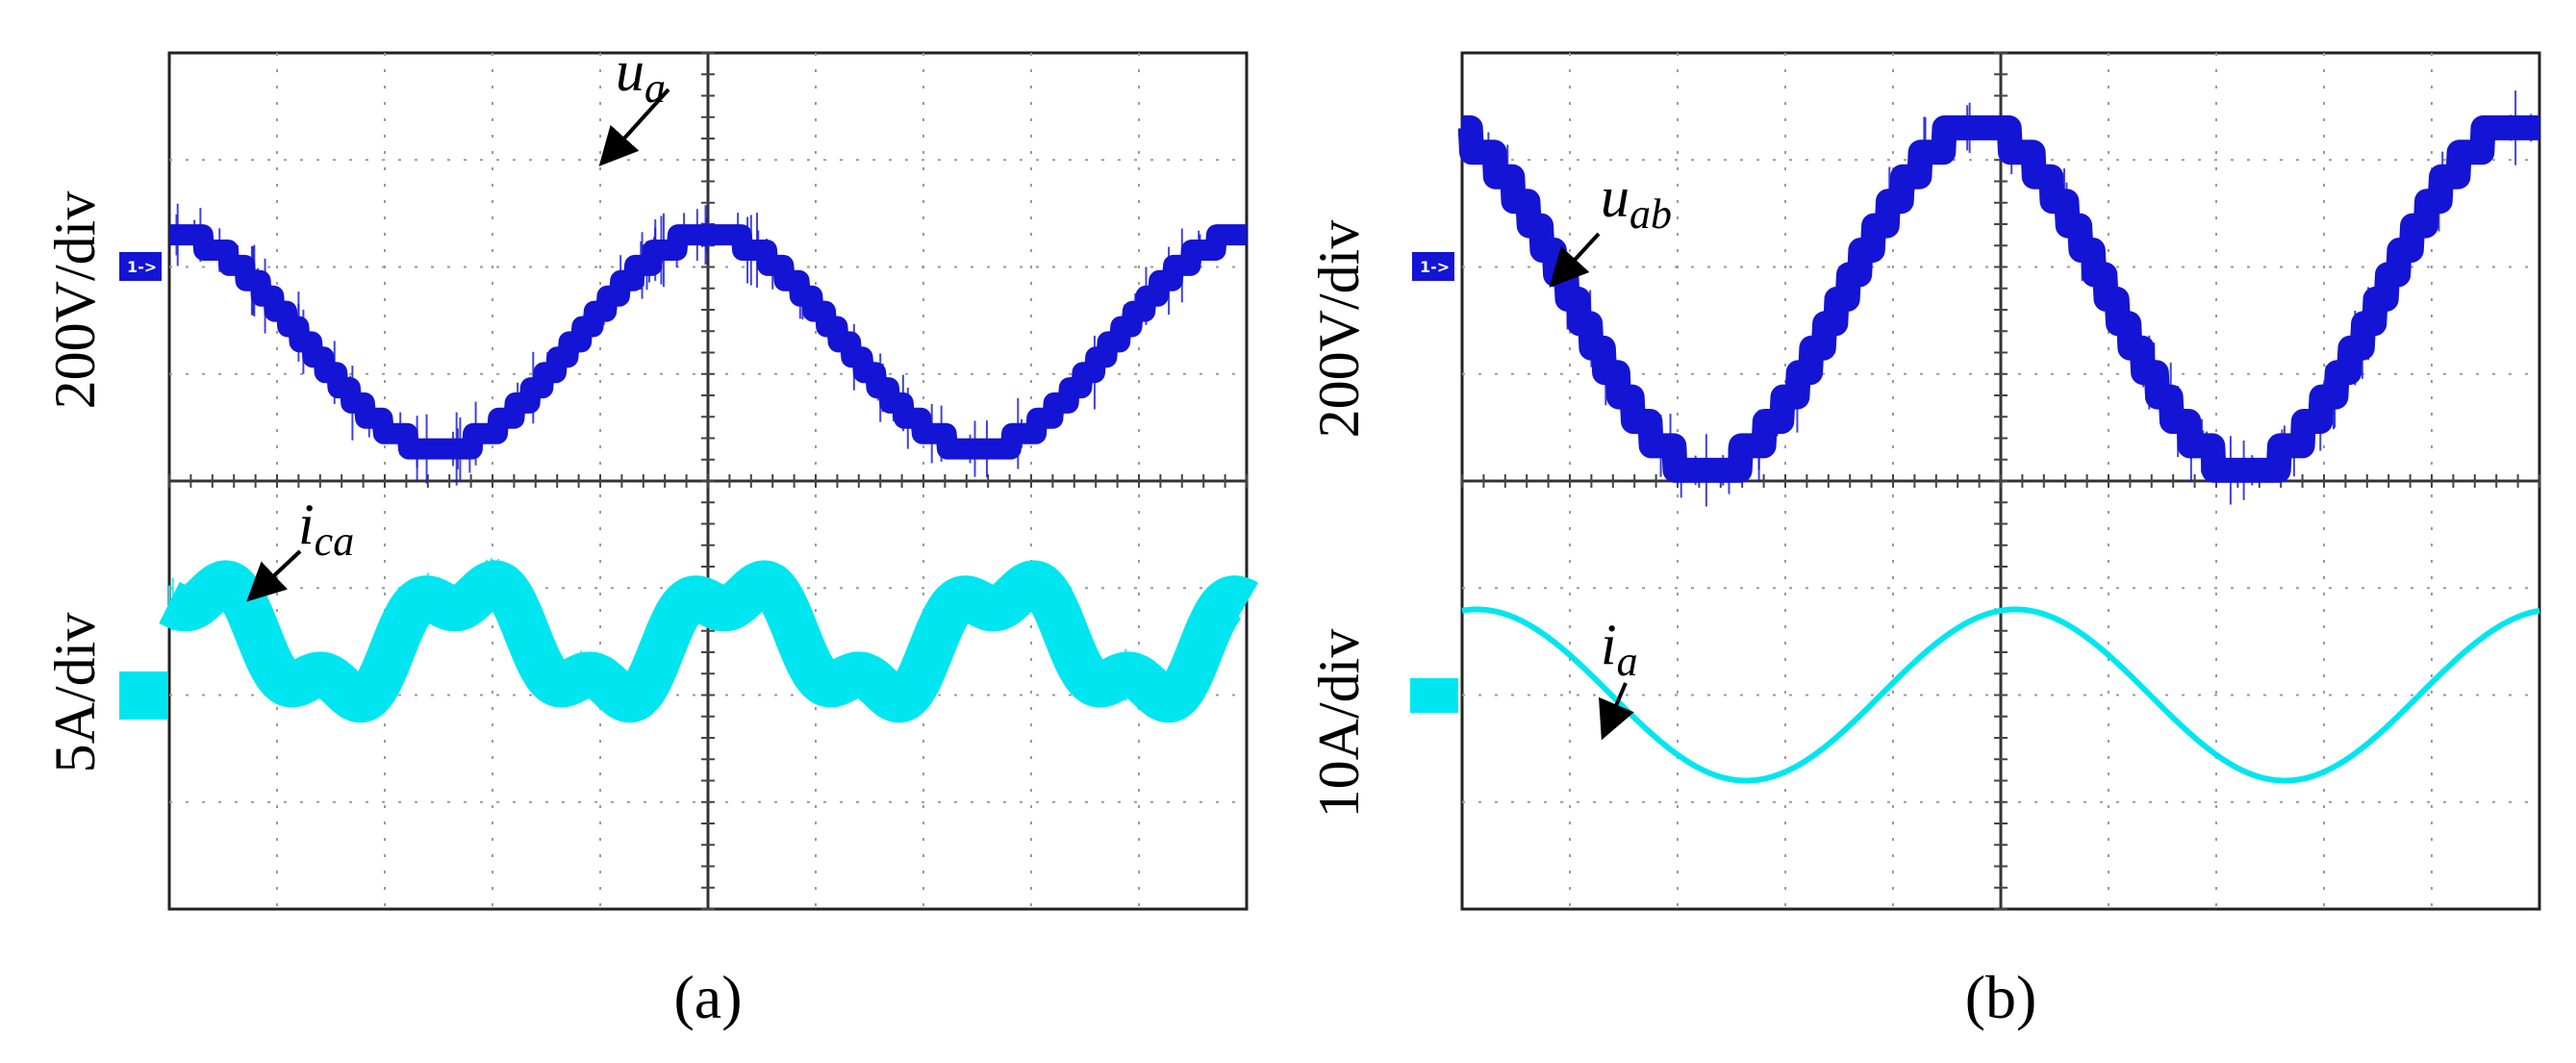 The width and height of the screenshot is (2576, 1063). I want to click on annotation-ia-sub: a, so click(1627, 661).